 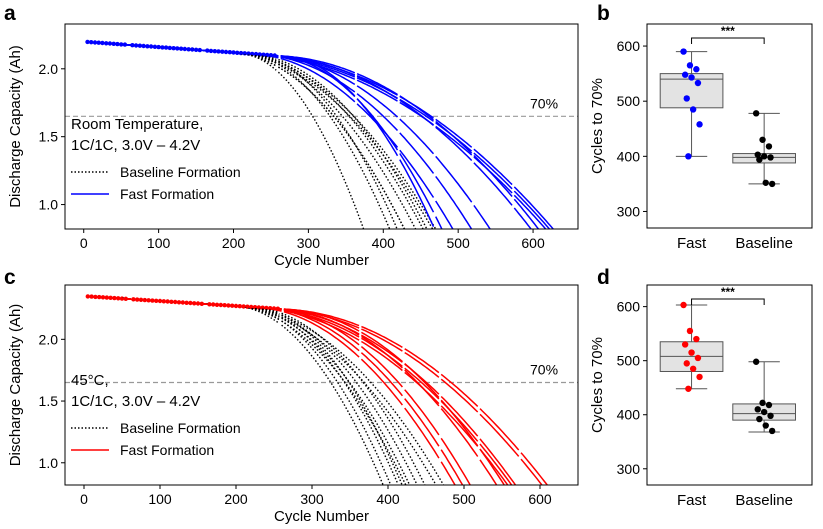 I want to click on x-tick-label: 100, so click(x=160, y=499).